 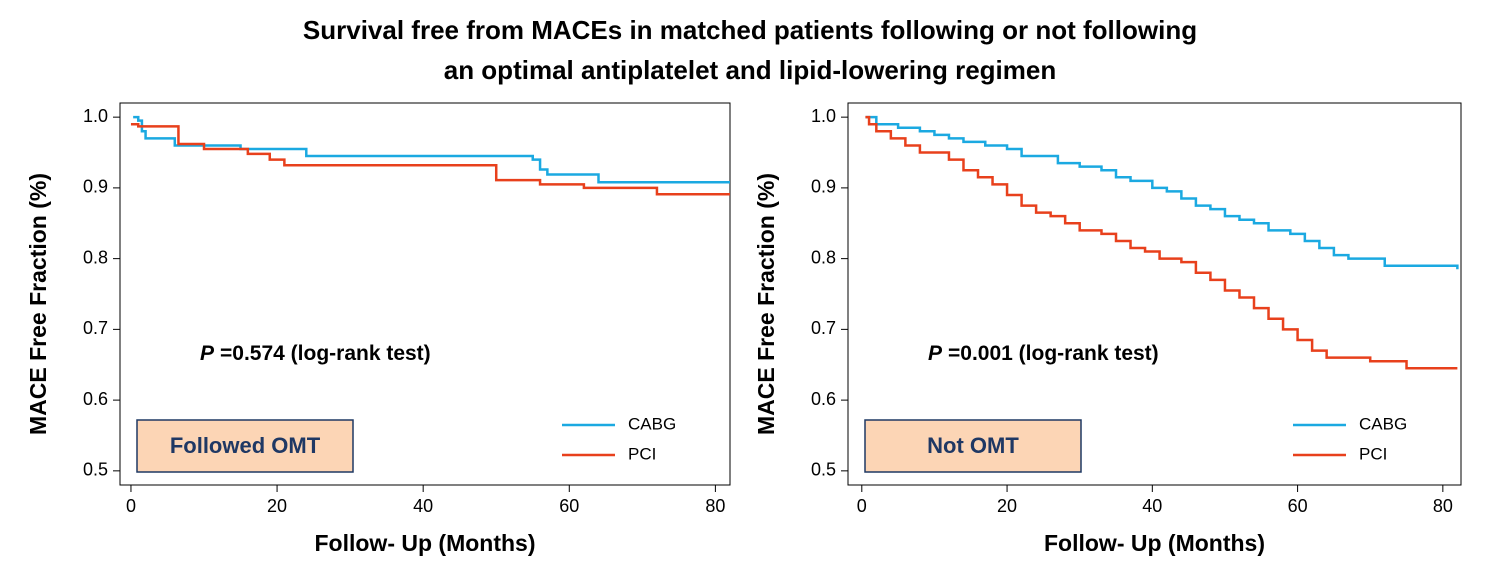 I want to click on group-label: Followed OMT, so click(x=245, y=445).